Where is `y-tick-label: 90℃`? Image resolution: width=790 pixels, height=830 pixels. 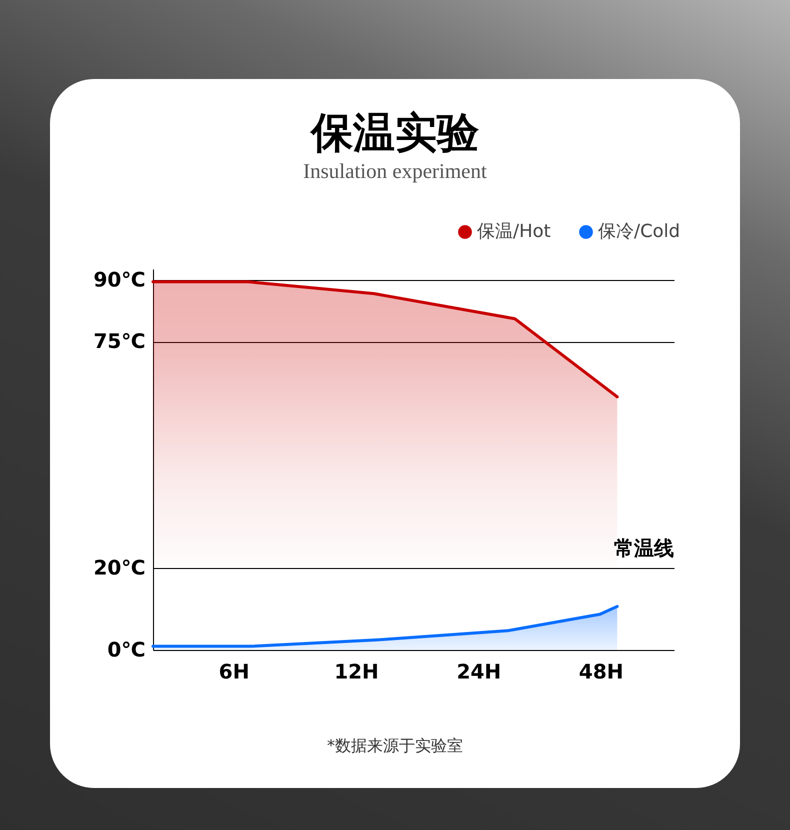
y-tick-label: 90℃ is located at coordinates (119, 280).